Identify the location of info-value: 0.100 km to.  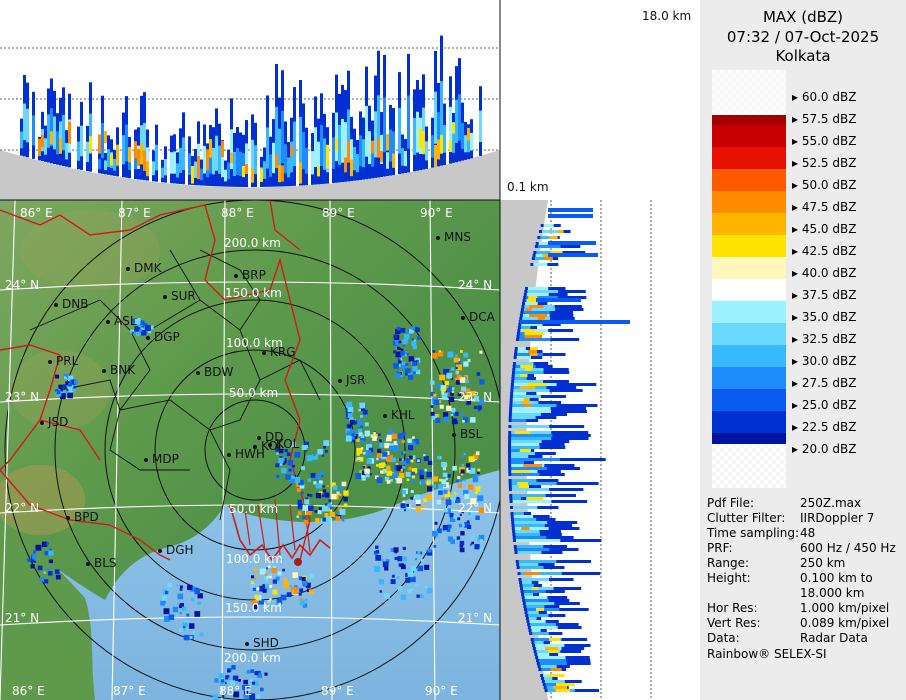
(836, 578).